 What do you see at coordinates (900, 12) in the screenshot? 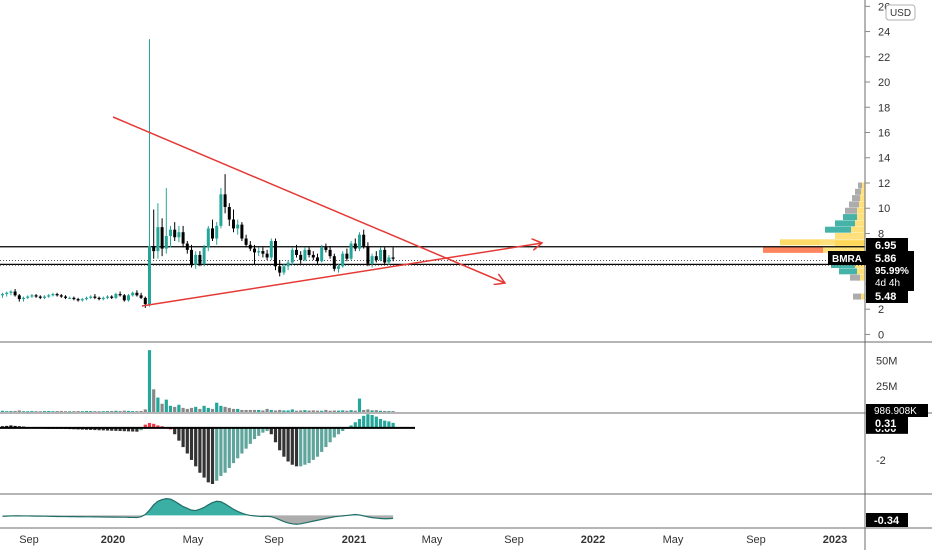
I see `currency-badge: USD` at bounding box center [900, 12].